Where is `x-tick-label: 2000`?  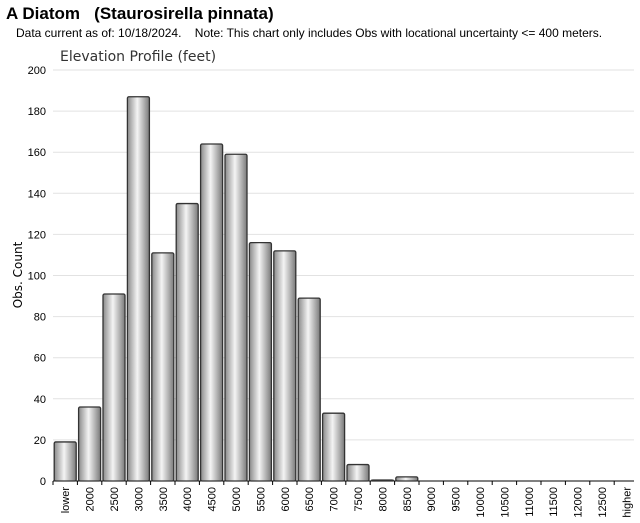
x-tick-label: 2000 is located at coordinates (91, 499).